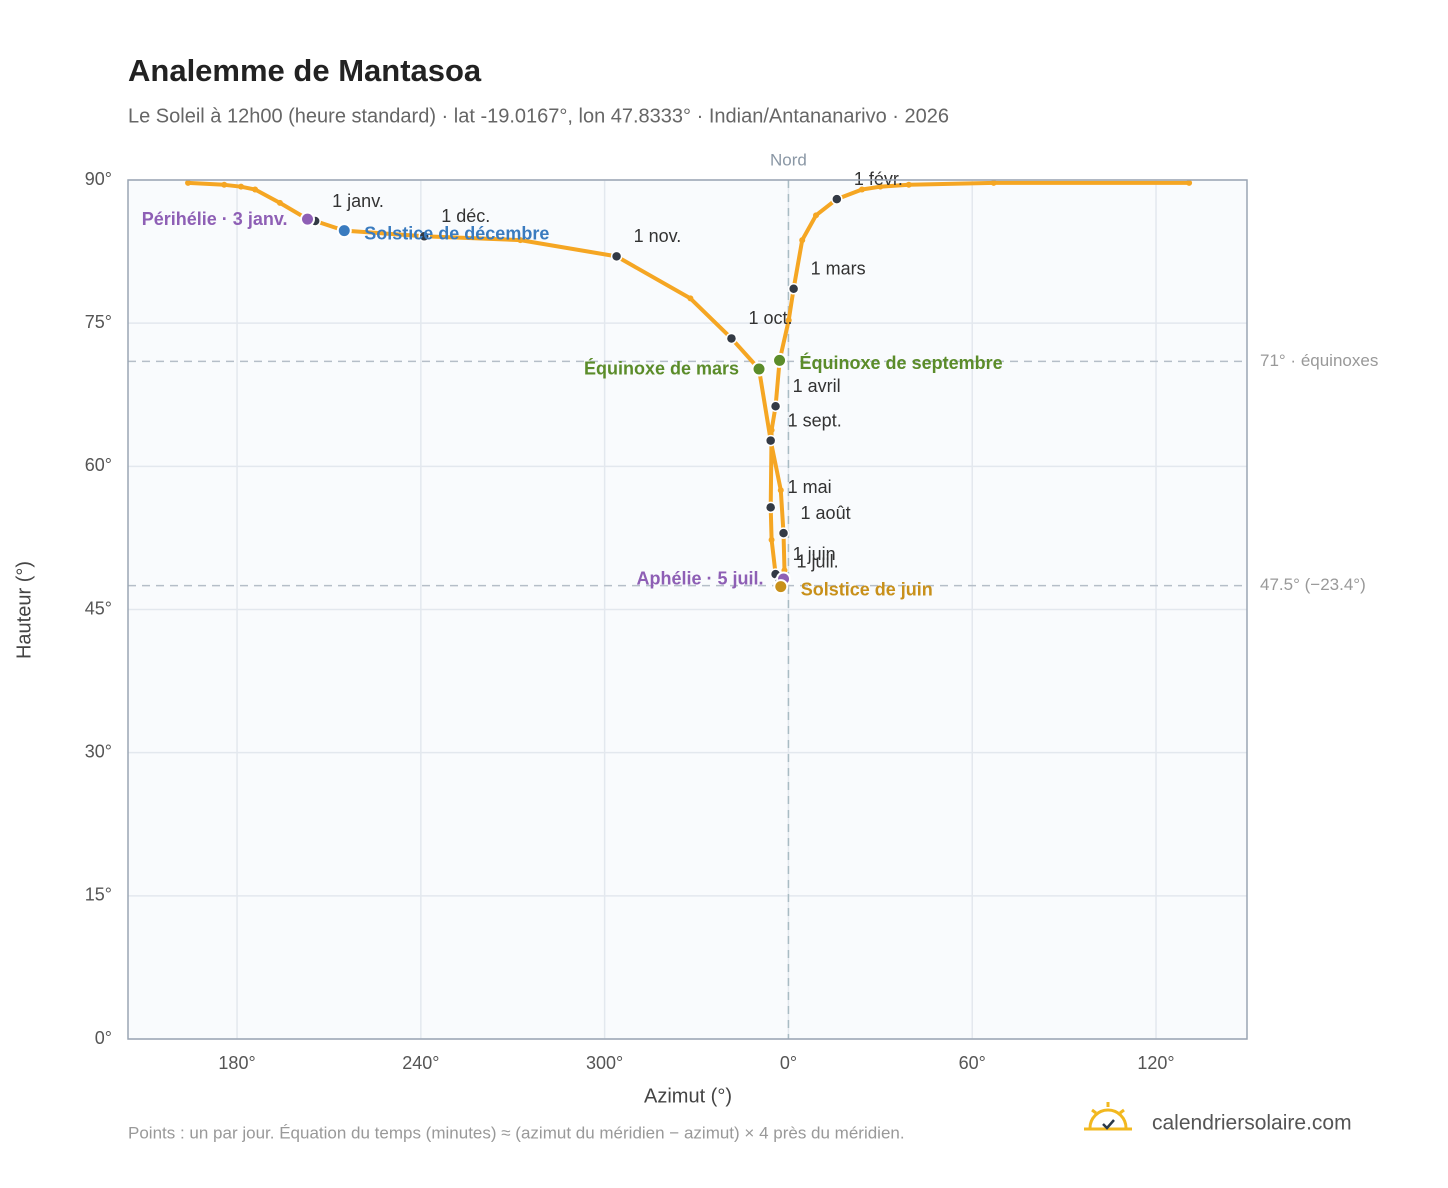 This screenshot has width=1448, height=1188. I want to click on event-label: Aphélie · 5 juil., so click(700, 579).